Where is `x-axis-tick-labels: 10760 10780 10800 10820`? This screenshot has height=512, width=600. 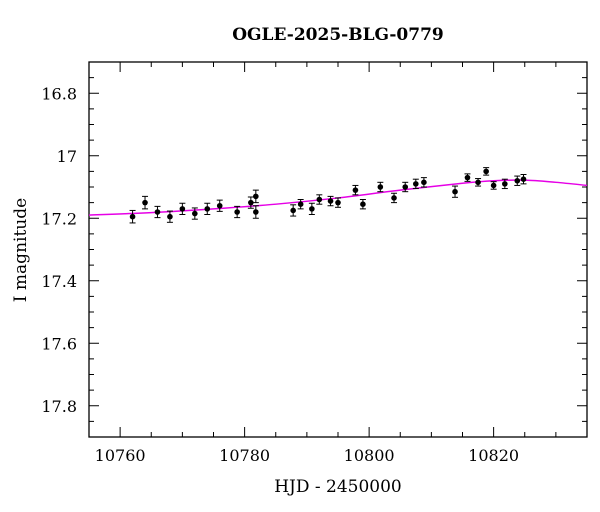
x-axis-tick-labels: 10760 10780 10800 10820 is located at coordinates (307, 455).